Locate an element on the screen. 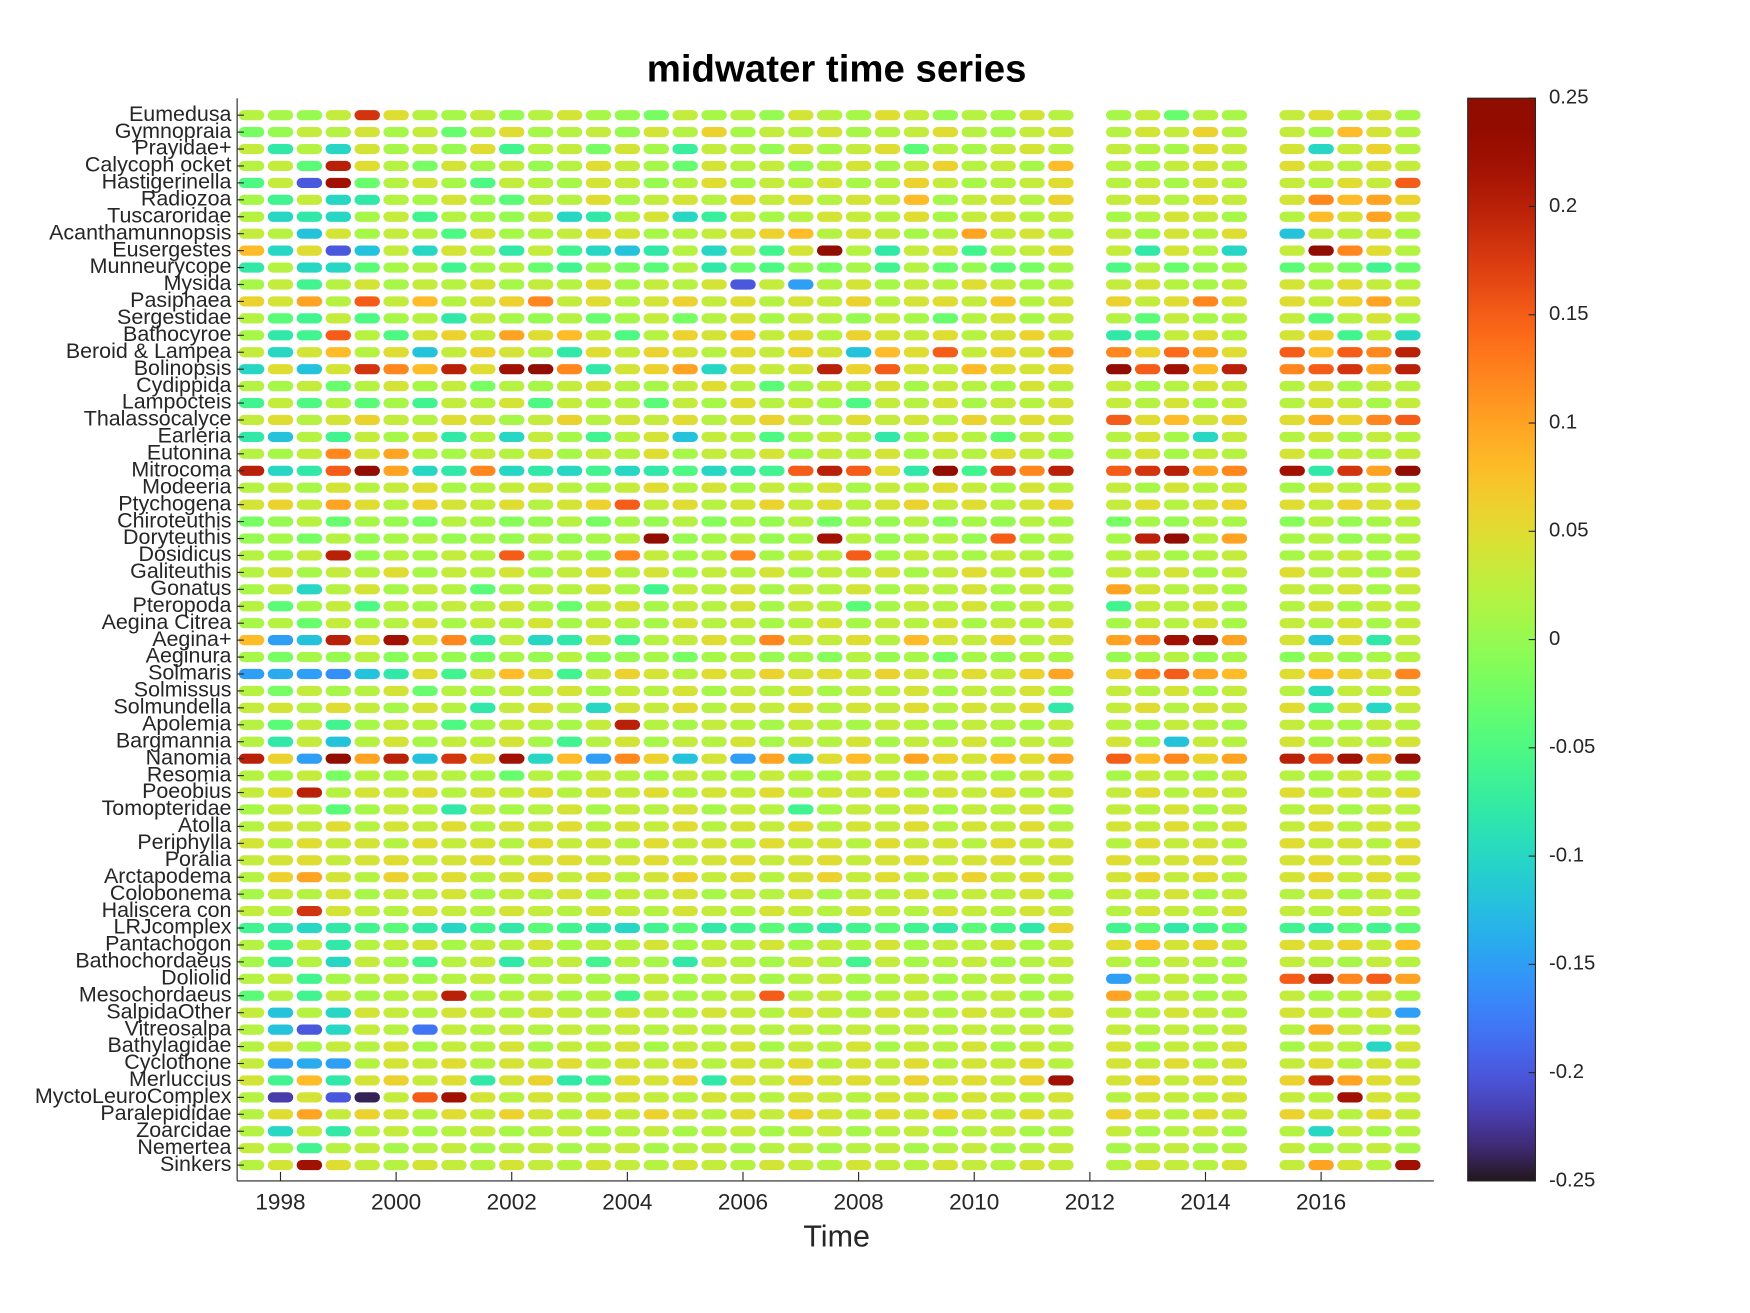 This screenshot has height=1313, width=1750. y-tick-label: Modeeria is located at coordinates (186, 486).